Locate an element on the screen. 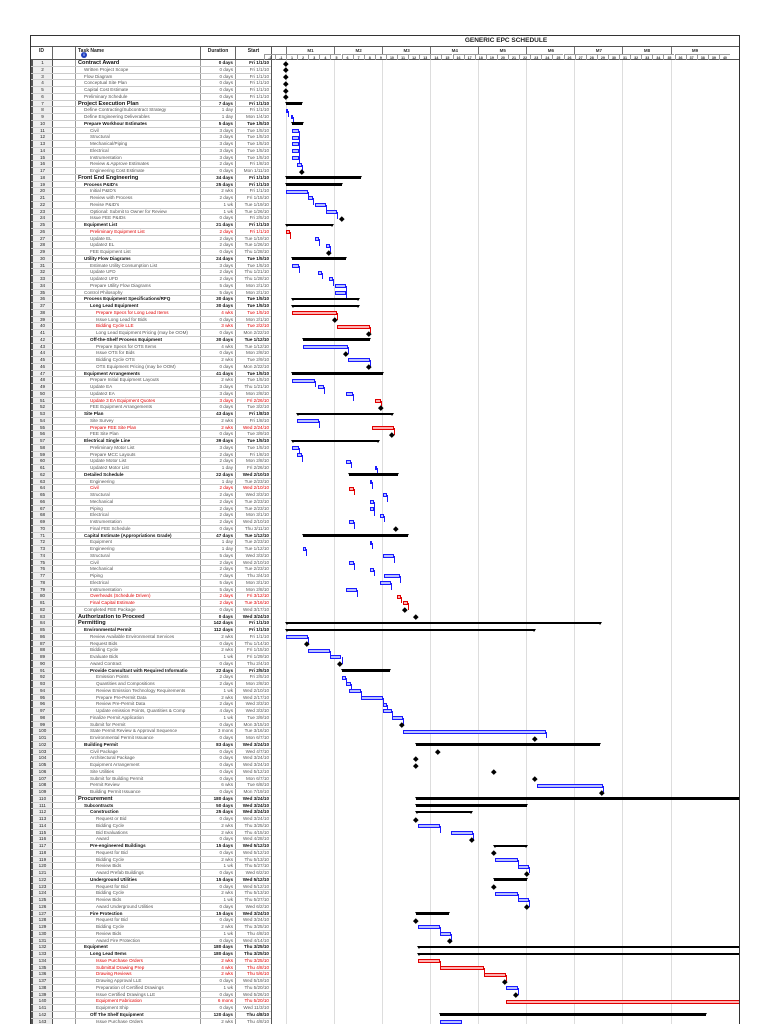 This screenshot has width=768, height=1024. table-row: 40 Bidding Cycle LLE 3 wks Tue 2/2/10 is located at coordinates (151, 326).